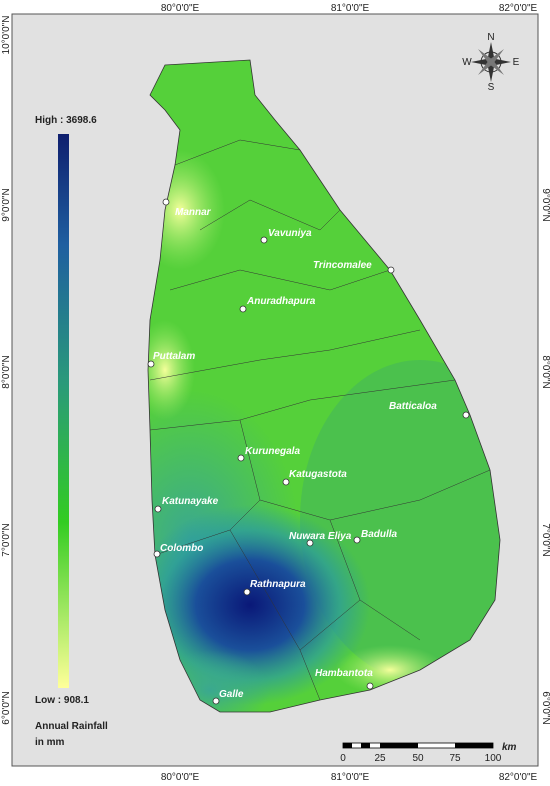 Image resolution: width=550 pixels, height=786 pixels. Describe the element at coordinates (63, 411) in the screenshot. I see `color-ramp` at that location.